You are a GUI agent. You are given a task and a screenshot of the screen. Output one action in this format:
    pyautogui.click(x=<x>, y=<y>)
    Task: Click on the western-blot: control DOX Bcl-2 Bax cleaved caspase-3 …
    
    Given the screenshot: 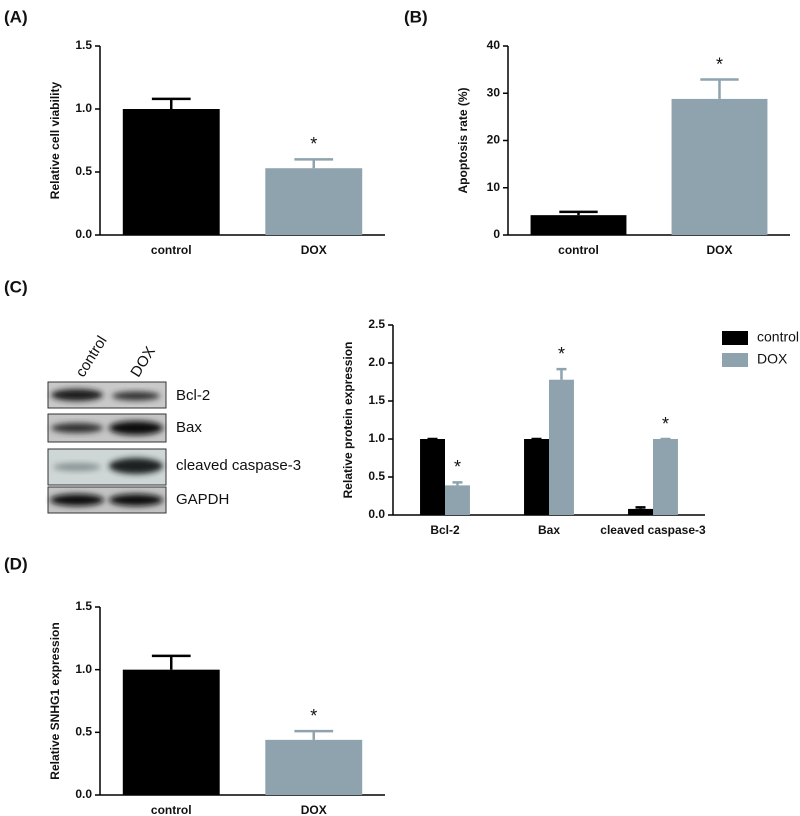 What is the action you would take?
    pyautogui.click(x=174, y=423)
    